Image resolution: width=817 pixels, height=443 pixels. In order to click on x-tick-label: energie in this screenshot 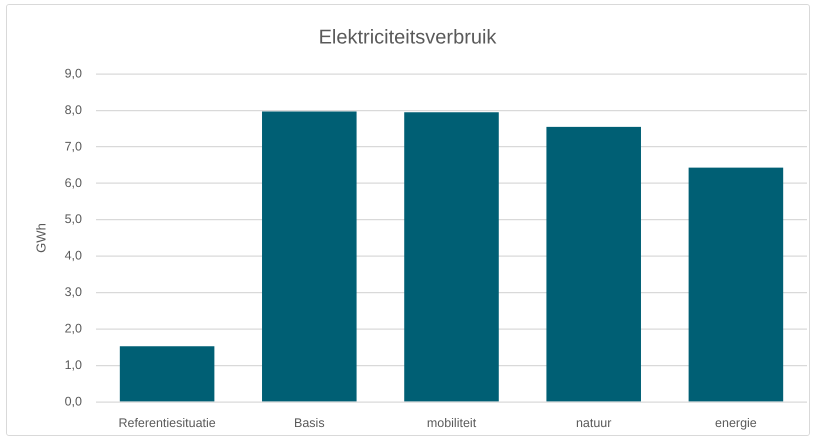, I will do `click(736, 423)`.